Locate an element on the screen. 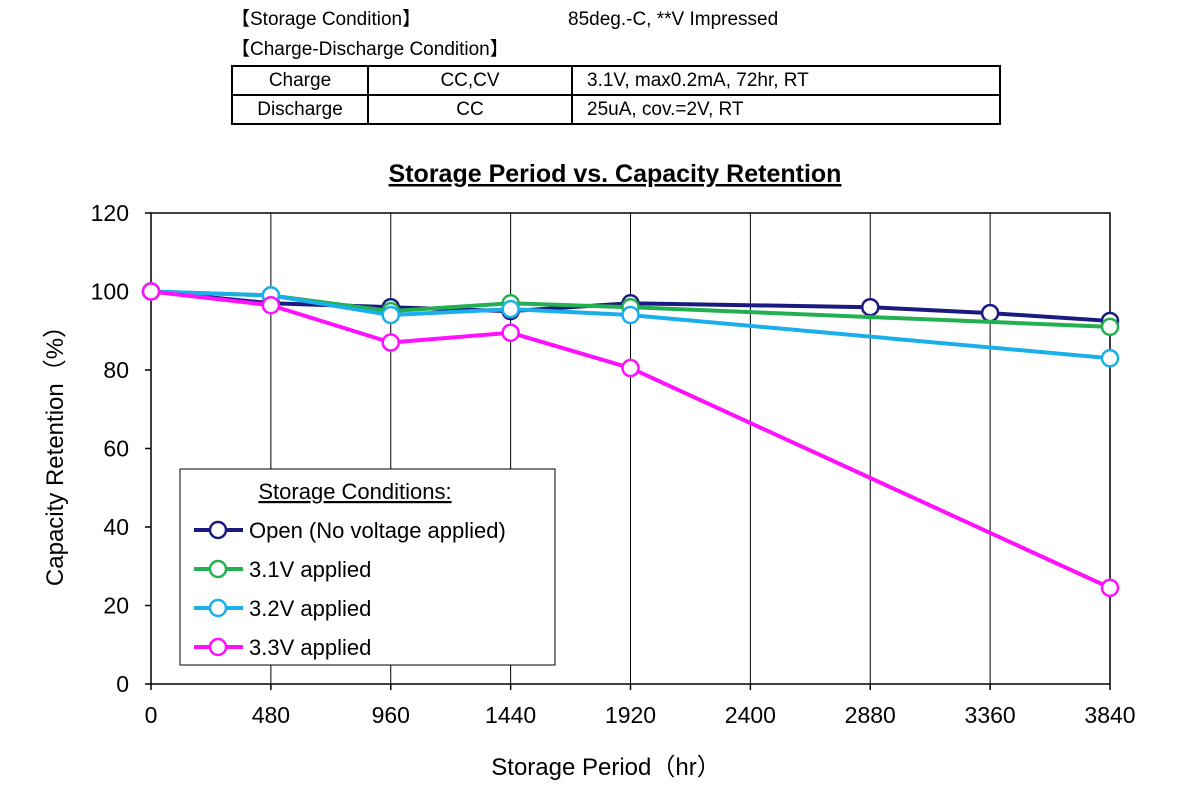 This screenshot has width=1183, height=808. legend-entry-label: 3.3V applied is located at coordinates (310, 647).